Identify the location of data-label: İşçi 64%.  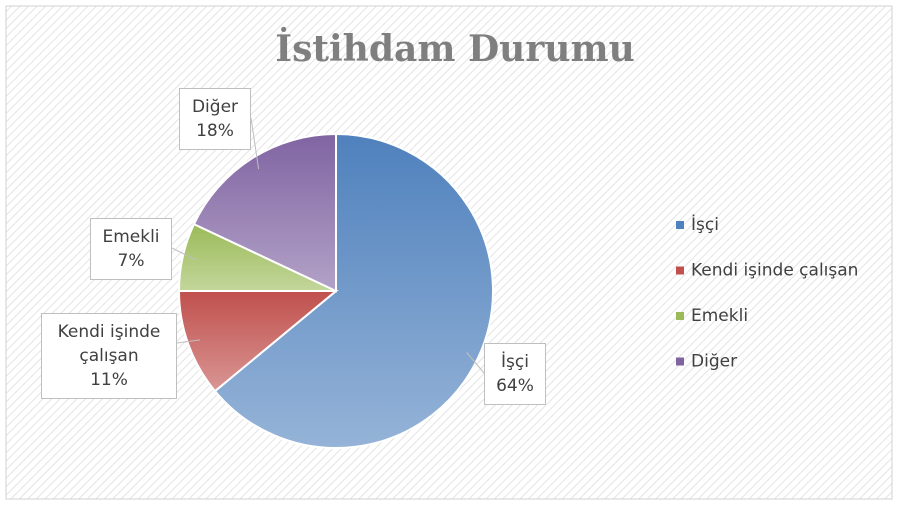
(515, 374).